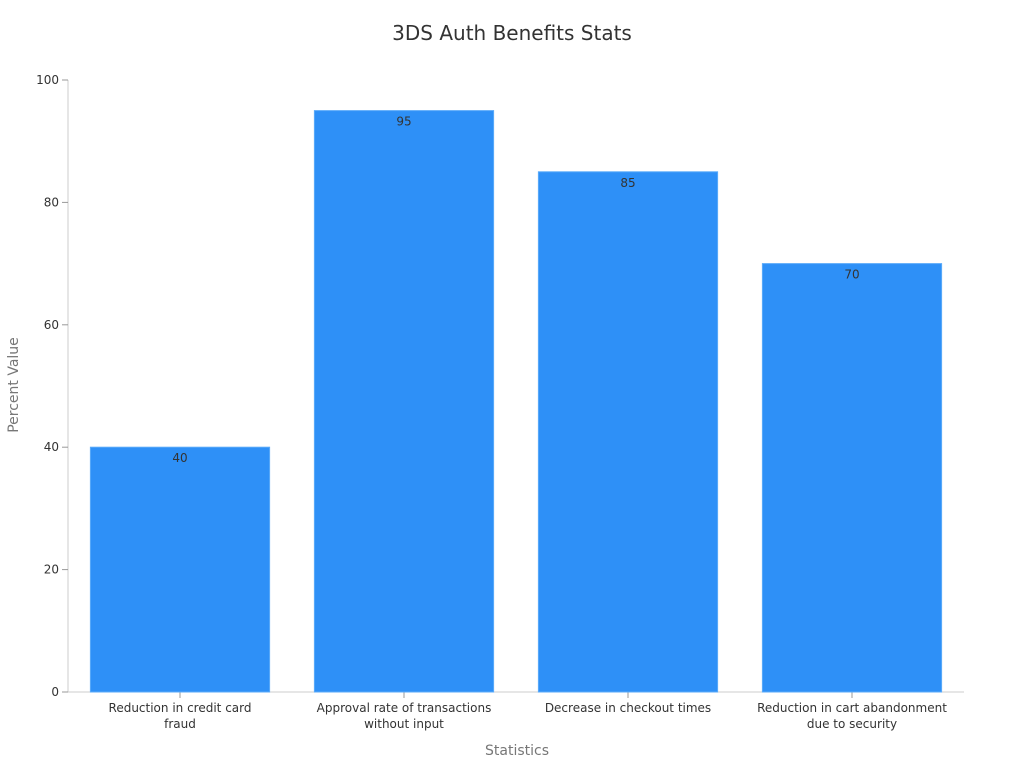 Image resolution: width=1024 pixels, height=768 pixels. I want to click on chart-title: 3DS Auth Benefits Stats, so click(512, 33).